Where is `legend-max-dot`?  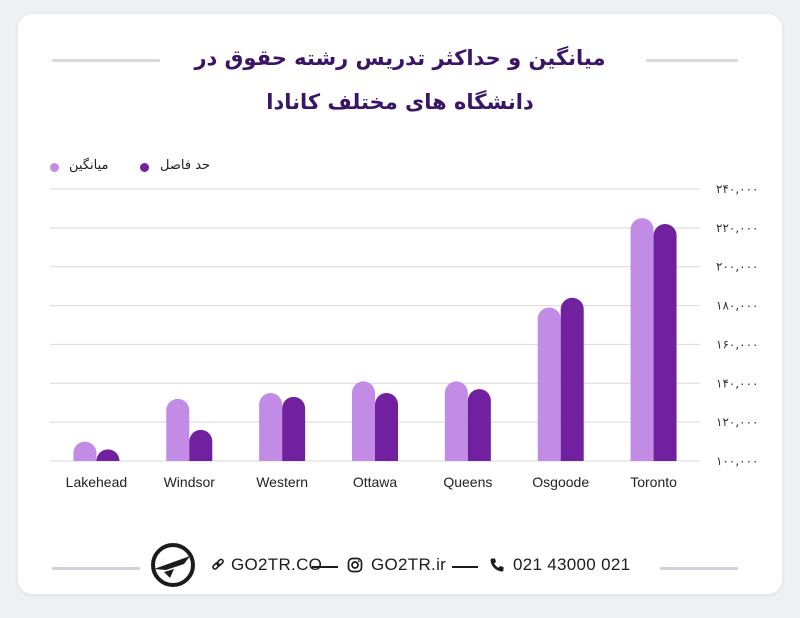
legend-max-dot is located at coordinates (144, 167).